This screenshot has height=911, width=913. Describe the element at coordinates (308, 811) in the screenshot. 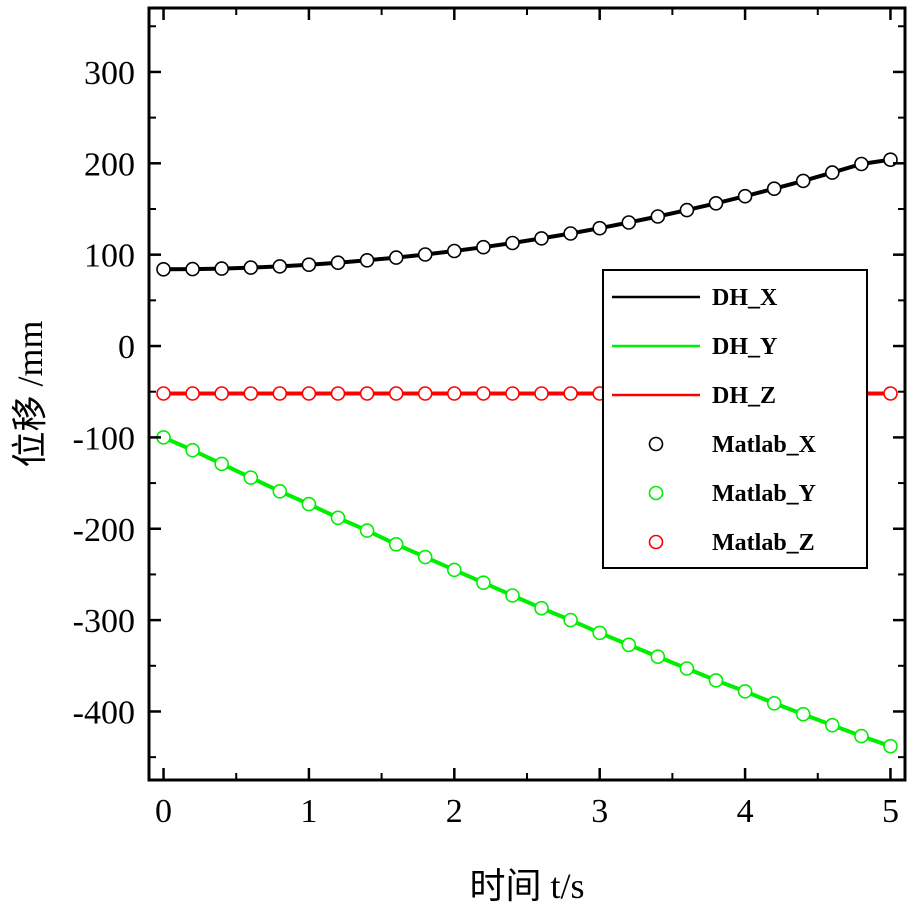

I see `x-tick-label: 1` at that location.